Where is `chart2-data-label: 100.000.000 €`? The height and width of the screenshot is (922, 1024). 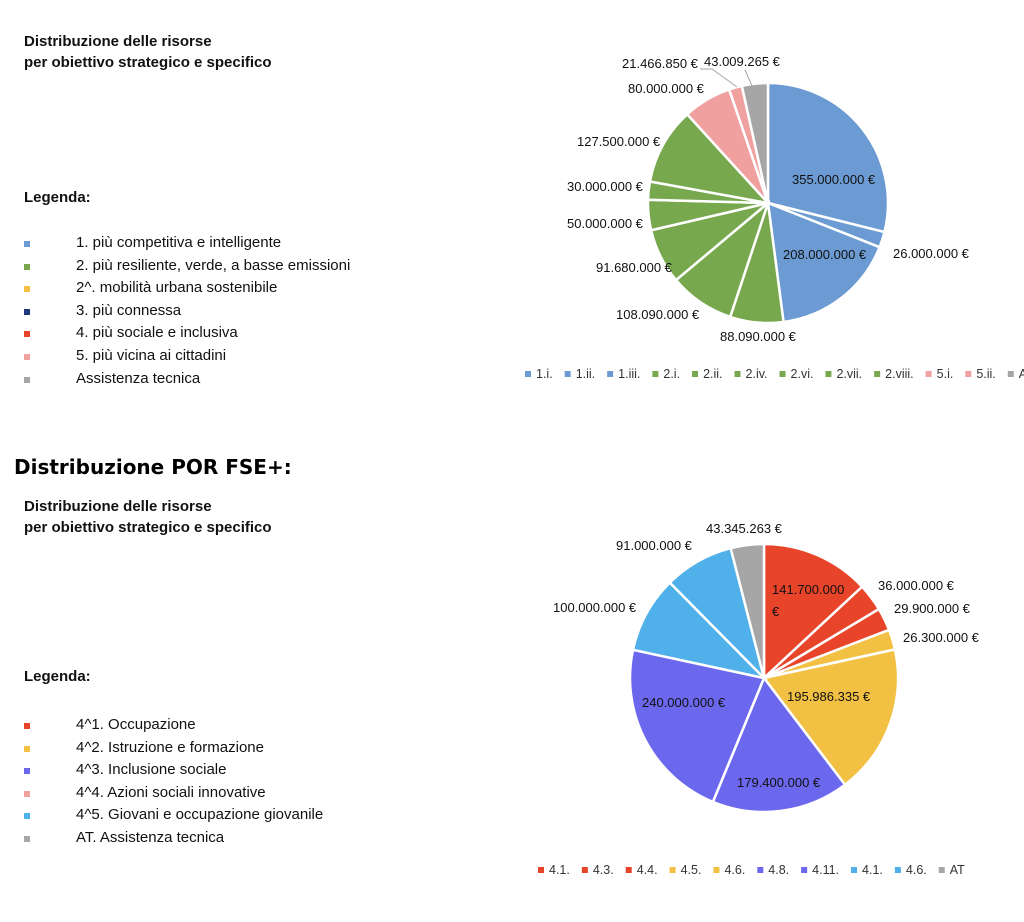 chart2-data-label: 100.000.000 € is located at coordinates (595, 607).